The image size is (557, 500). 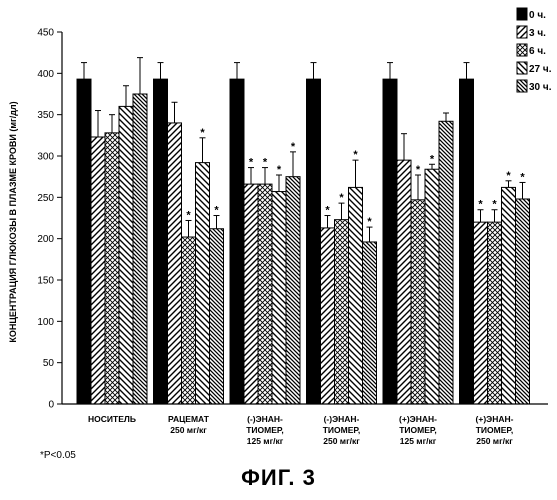 What do you see at coordinates (49, 363) in the screenshot?
I see `y-tick-label: 50` at bounding box center [49, 363].